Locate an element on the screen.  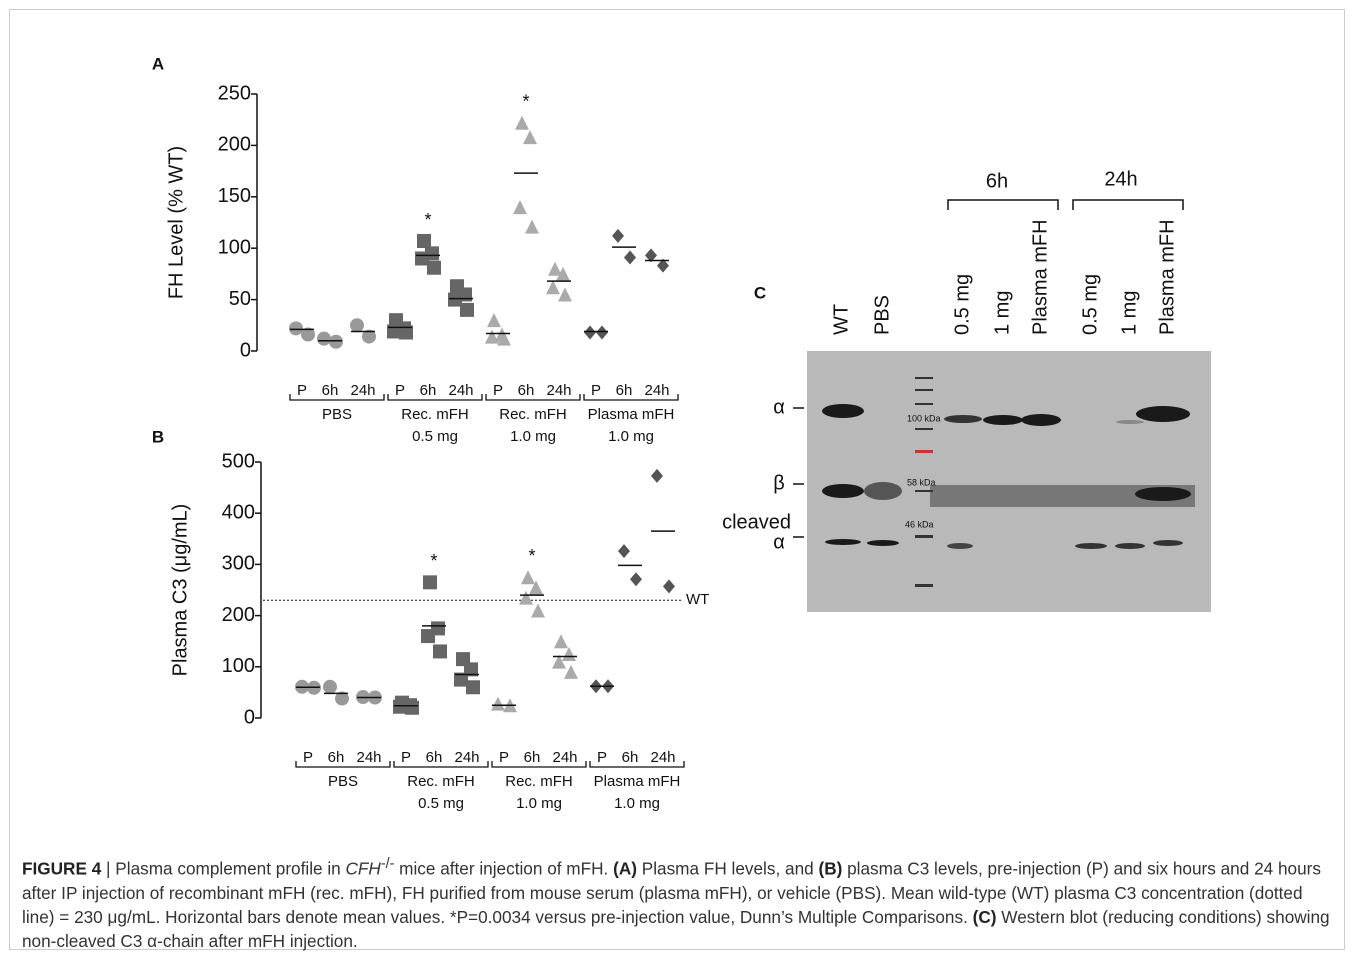
treatment-label: 0.5 mg is located at coordinates (441, 803).